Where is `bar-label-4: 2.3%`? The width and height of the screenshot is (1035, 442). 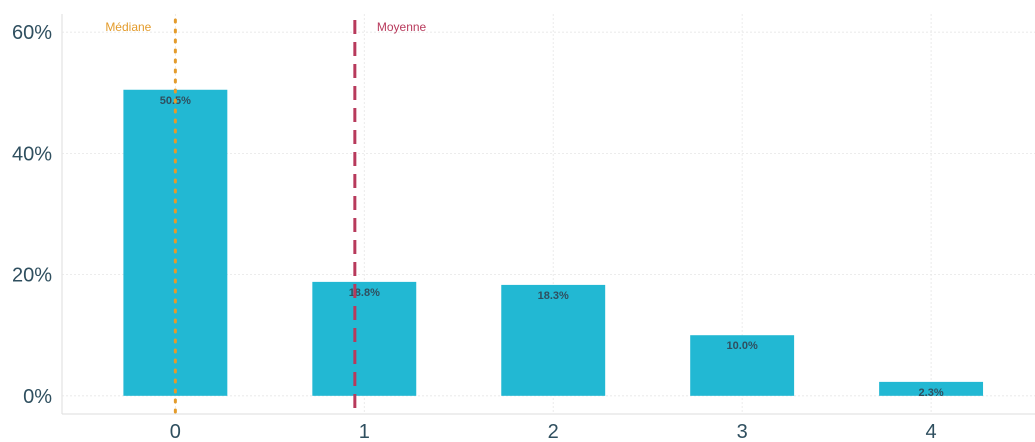
bar-label-4: 2.3% is located at coordinates (931, 393).